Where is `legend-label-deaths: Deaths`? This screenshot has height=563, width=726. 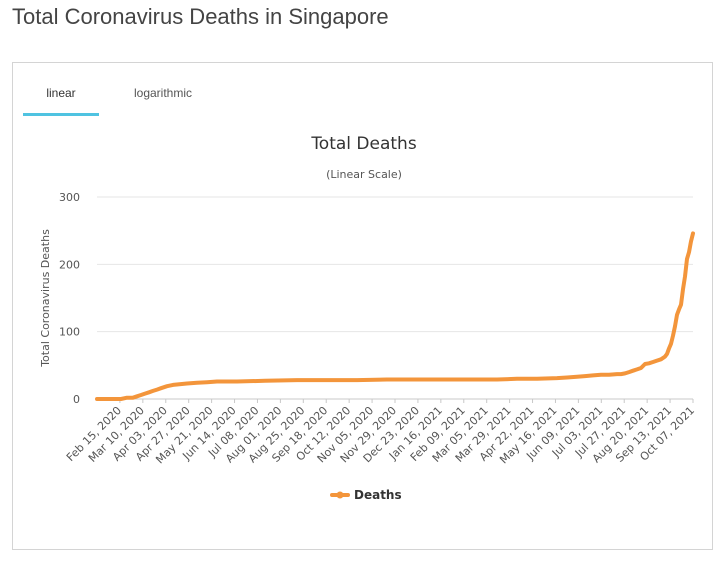
legend-label-deaths: Deaths is located at coordinates (378, 495).